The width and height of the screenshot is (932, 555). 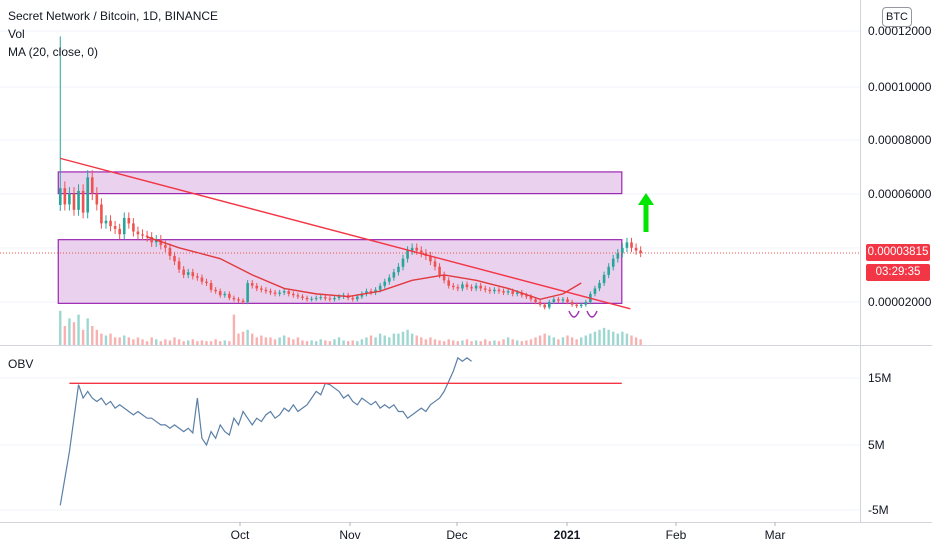 What do you see at coordinates (876, 445) in the screenshot?
I see `obv-tick-label: 5M` at bounding box center [876, 445].